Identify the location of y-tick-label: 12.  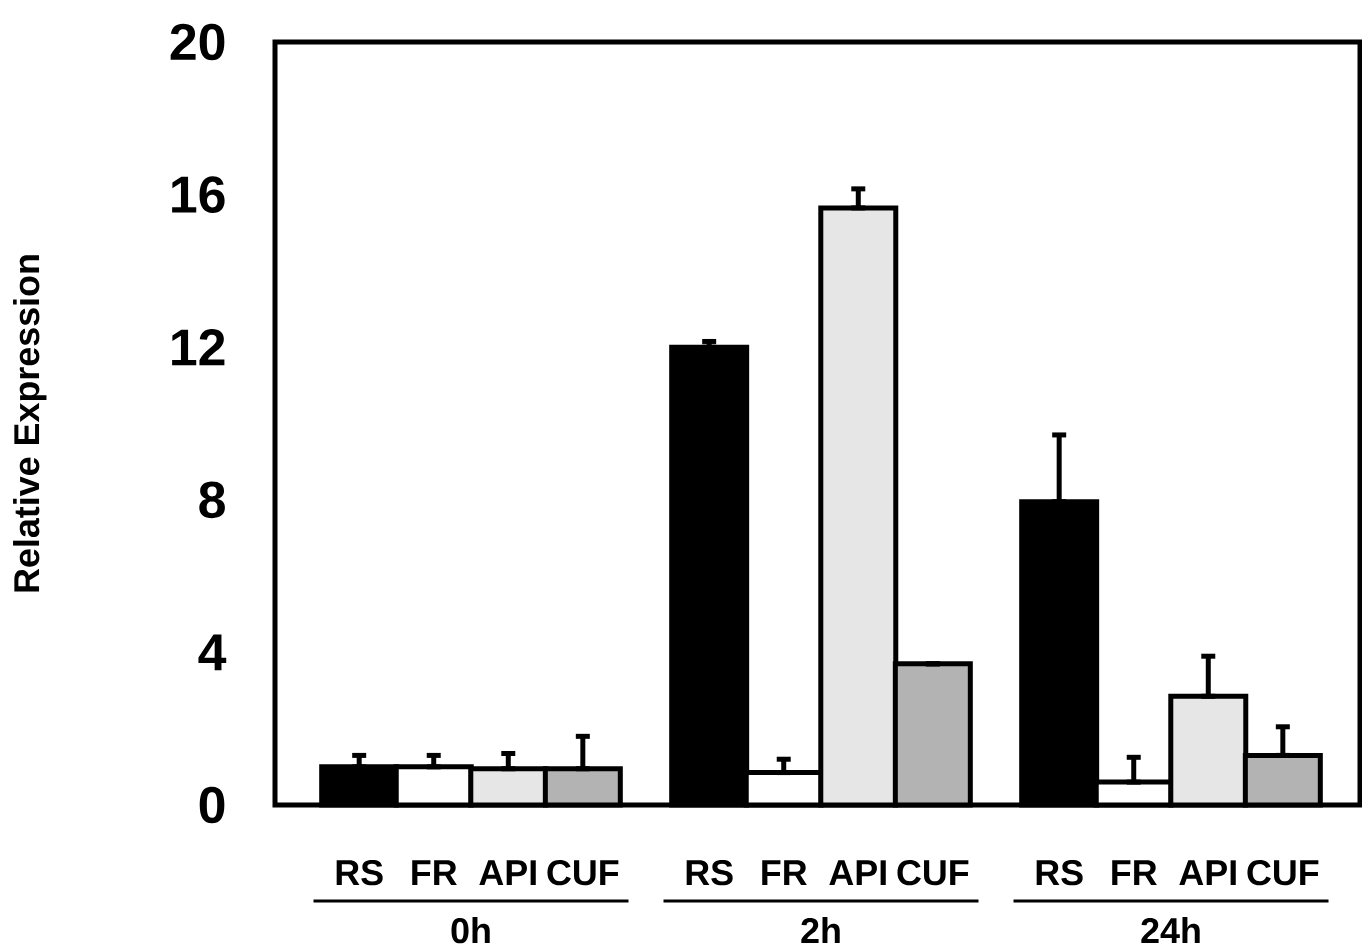
(198, 347).